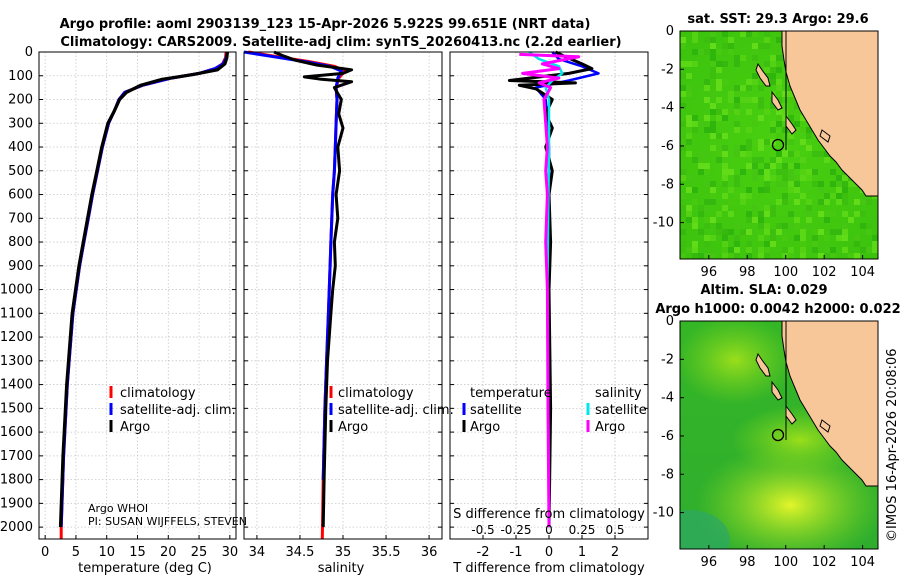 Image resolution: width=900 pixels, height=580 pixels. What do you see at coordinates (429, 552) in the screenshot?
I see `x-tick-label: 36` at bounding box center [429, 552].